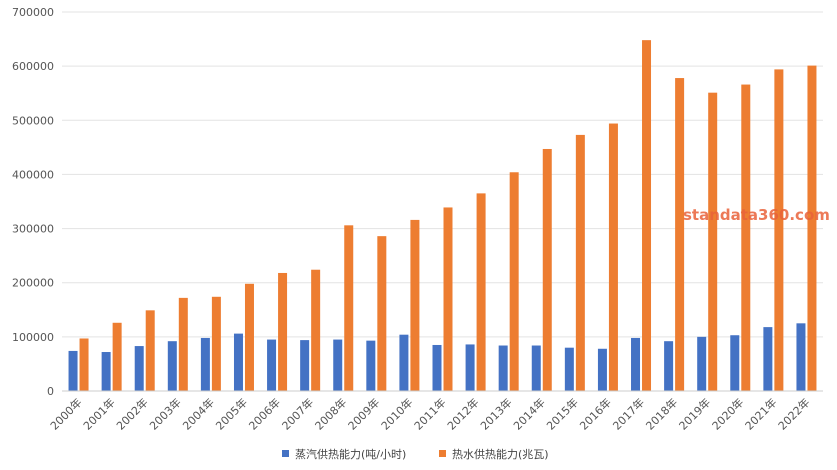  What do you see at coordinates (756, 215) in the screenshot?
I see `watermark-text: standata360.com` at bounding box center [756, 215].